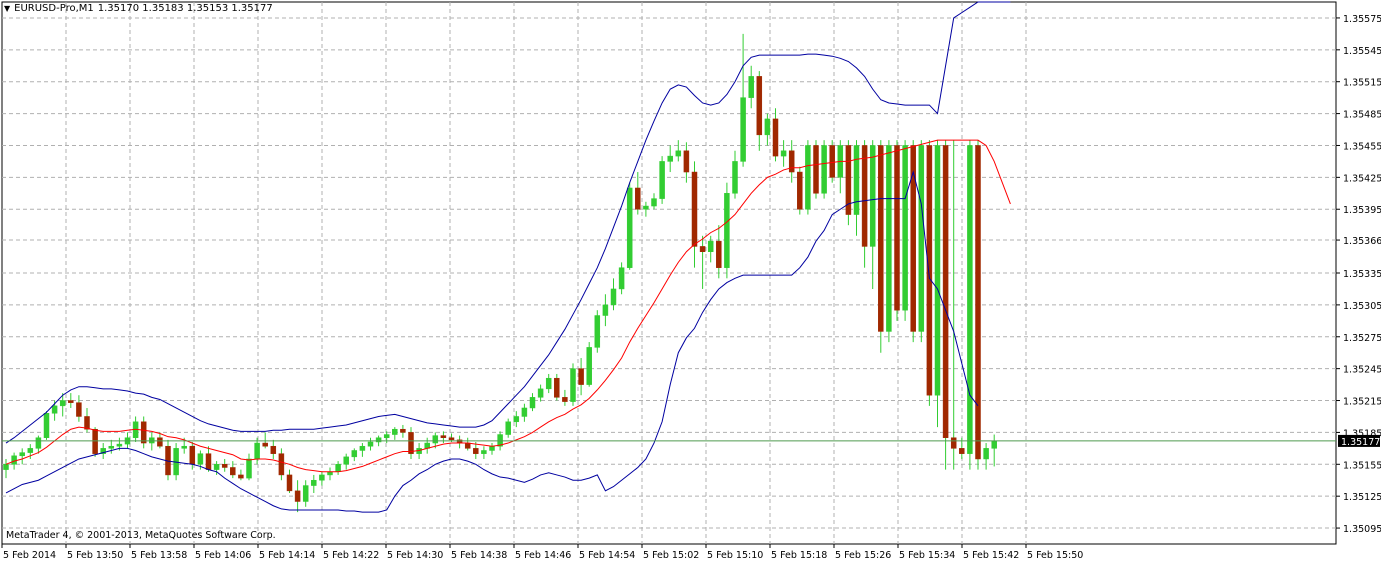  Describe the element at coordinates (863, 555) in the screenshot. I see `x-tick-label: 5 Feb 15:26` at that location.